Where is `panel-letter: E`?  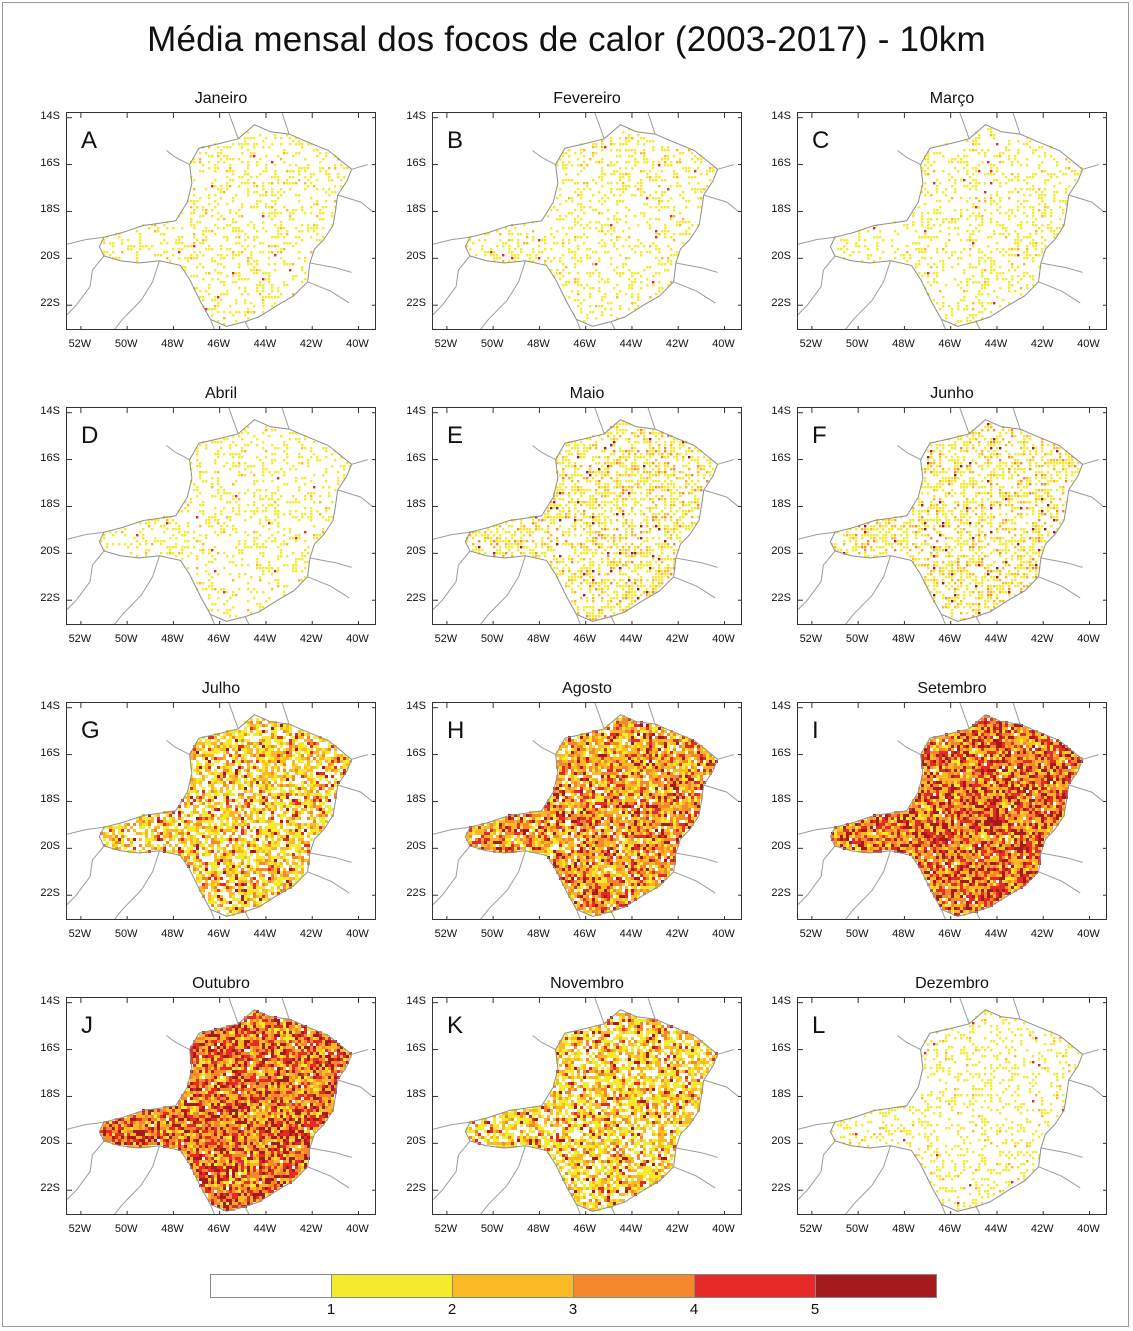 panel-letter: E is located at coordinates (455, 435).